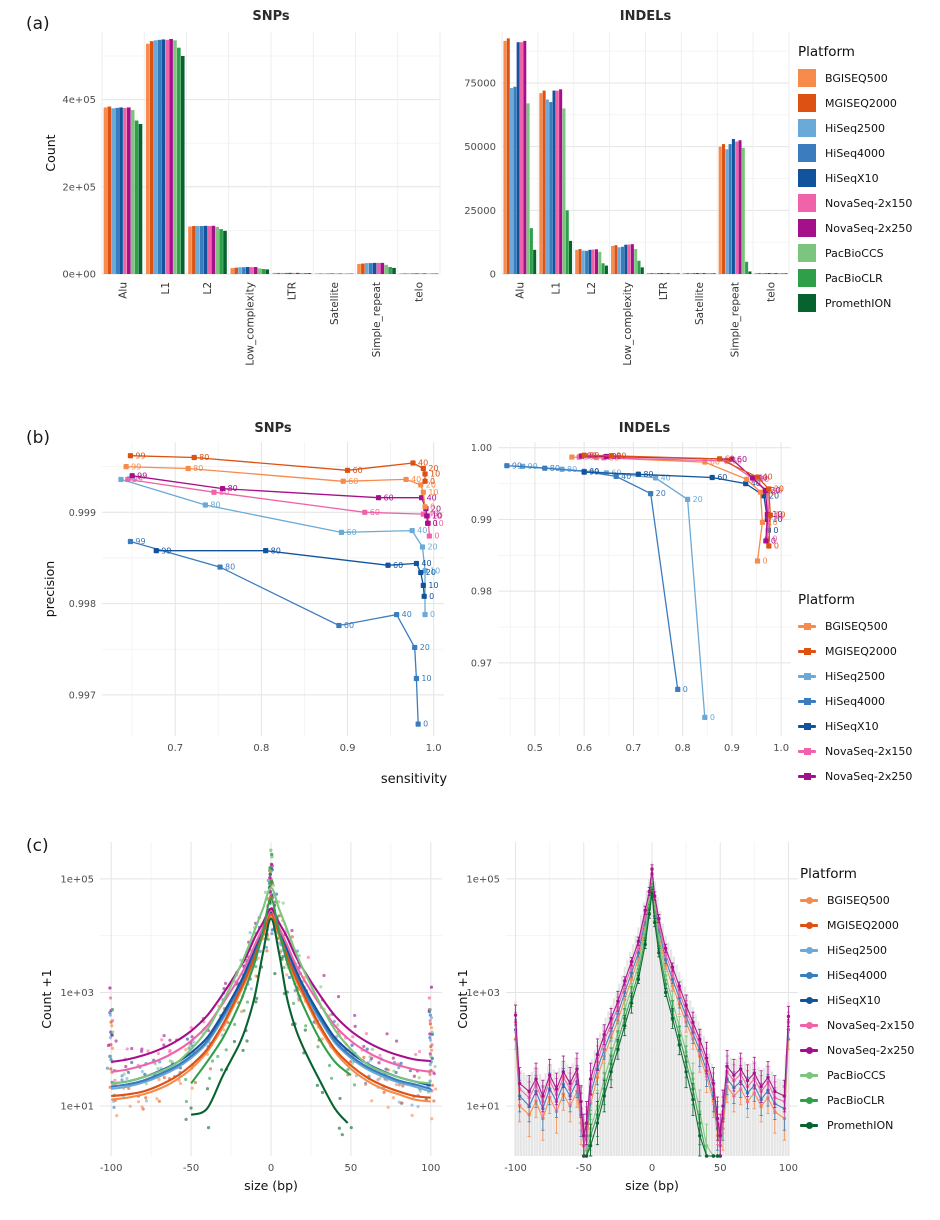 The height and width of the screenshot is (1220, 940). I want to click on svg-text: 1e+05, so click(483, 879).